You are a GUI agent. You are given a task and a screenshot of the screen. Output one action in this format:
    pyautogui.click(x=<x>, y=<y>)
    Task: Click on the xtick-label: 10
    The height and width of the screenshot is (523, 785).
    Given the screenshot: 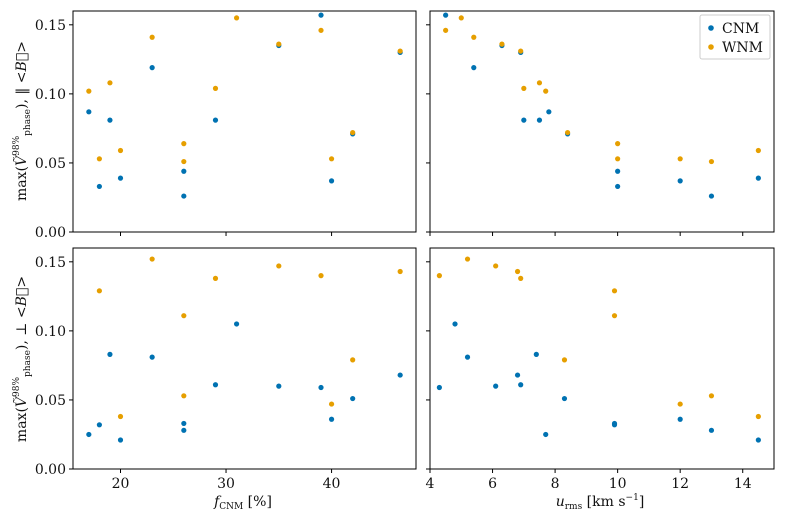 What is the action you would take?
    pyautogui.click(x=618, y=484)
    